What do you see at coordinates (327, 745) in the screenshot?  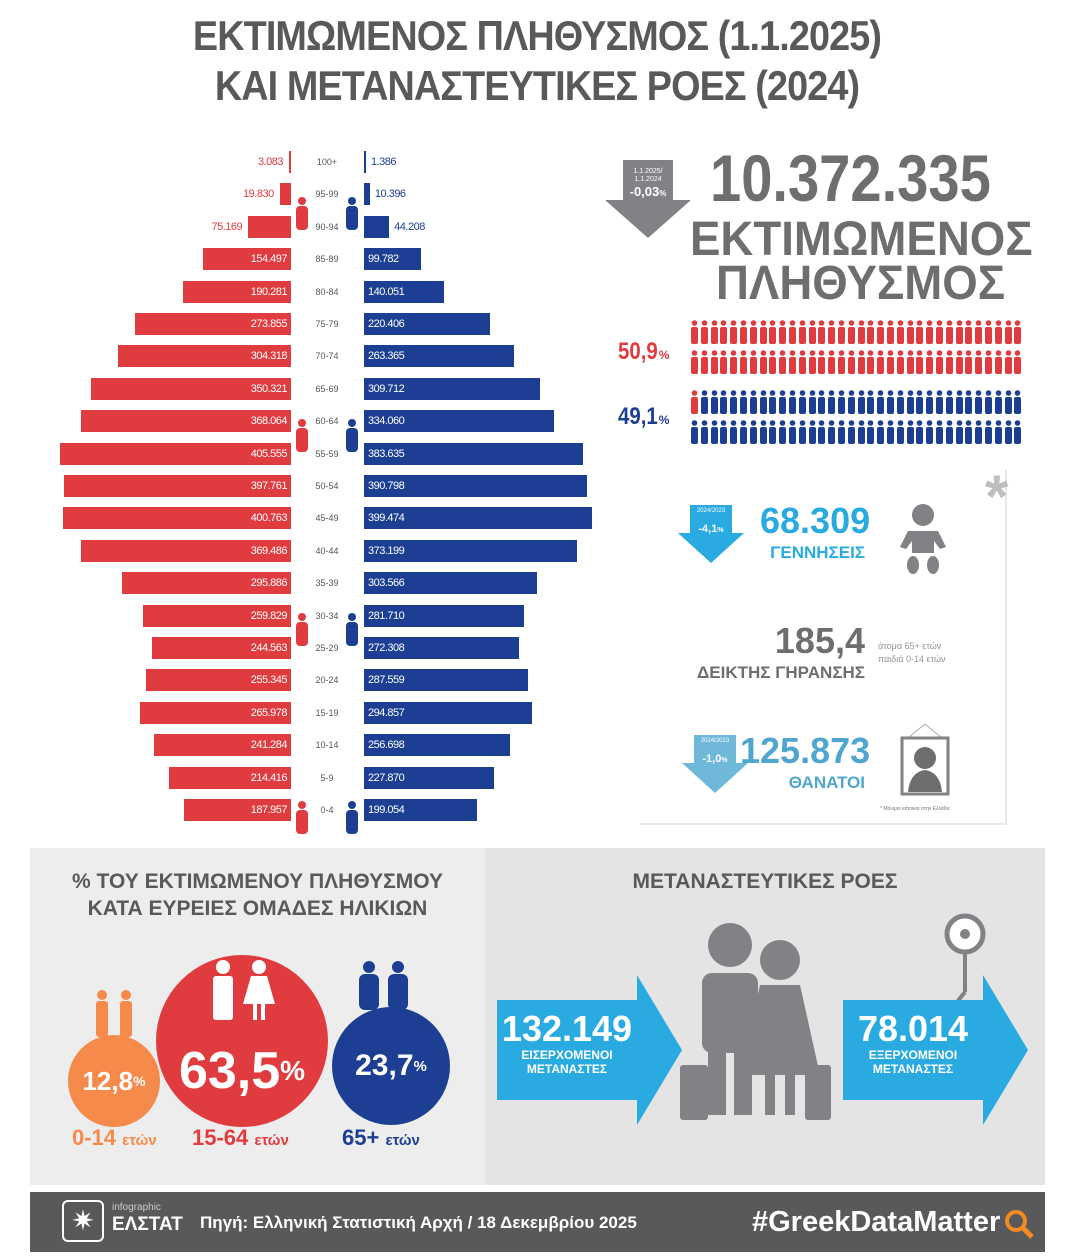 I see `age-label: 10-14` at bounding box center [327, 745].